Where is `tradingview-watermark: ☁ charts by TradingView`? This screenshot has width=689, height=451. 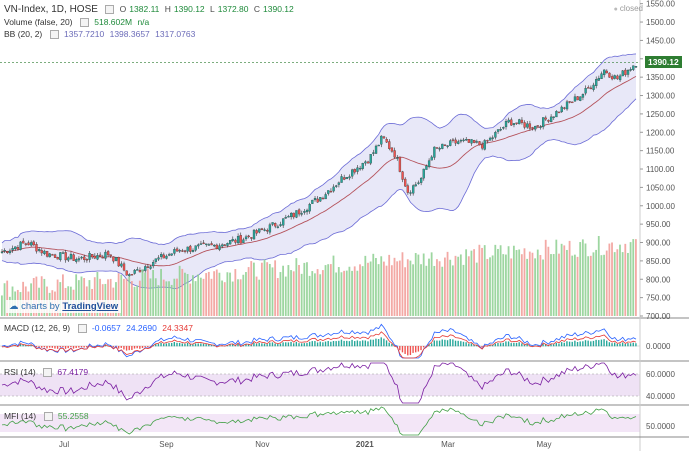 tradingview-watermark: ☁ charts by TradingView is located at coordinates (64, 306).